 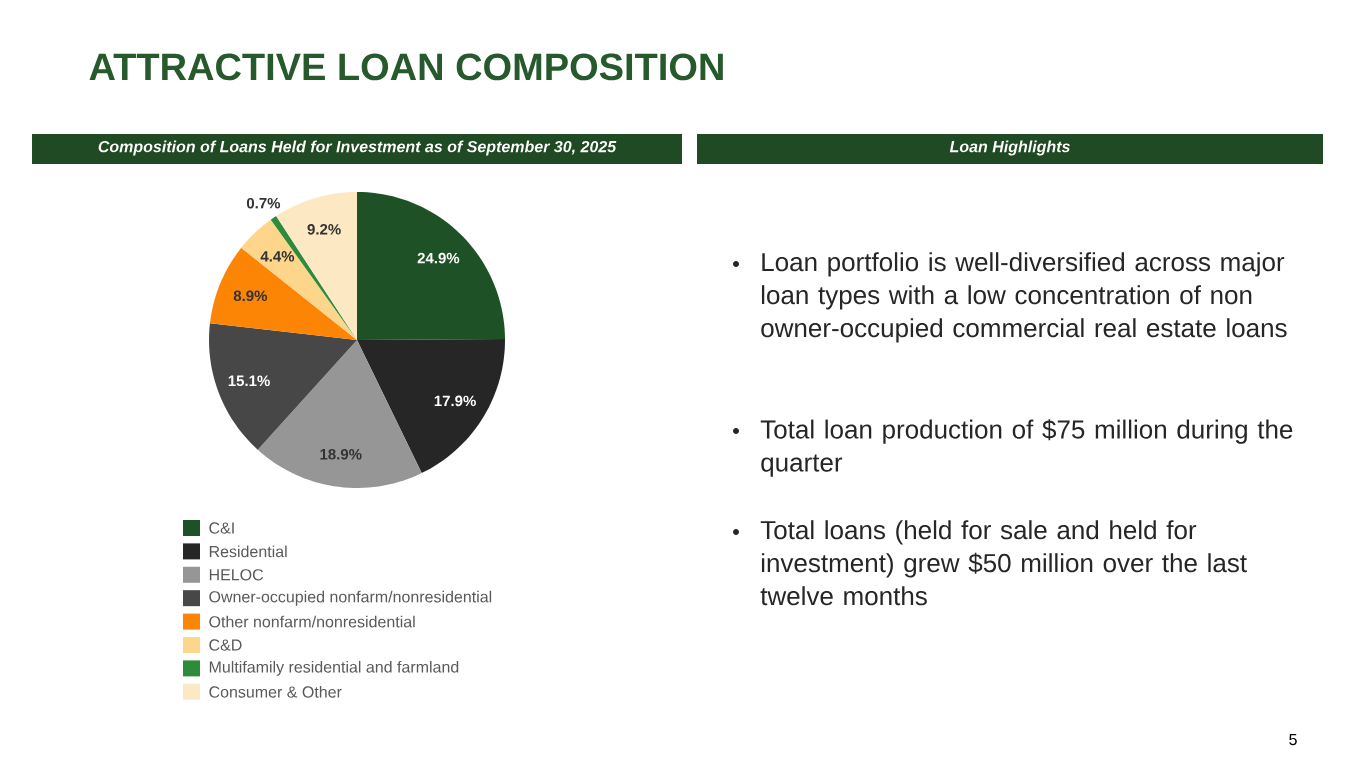 I want to click on legend-label: Other nonfarm/nonresidential, so click(x=312, y=621).